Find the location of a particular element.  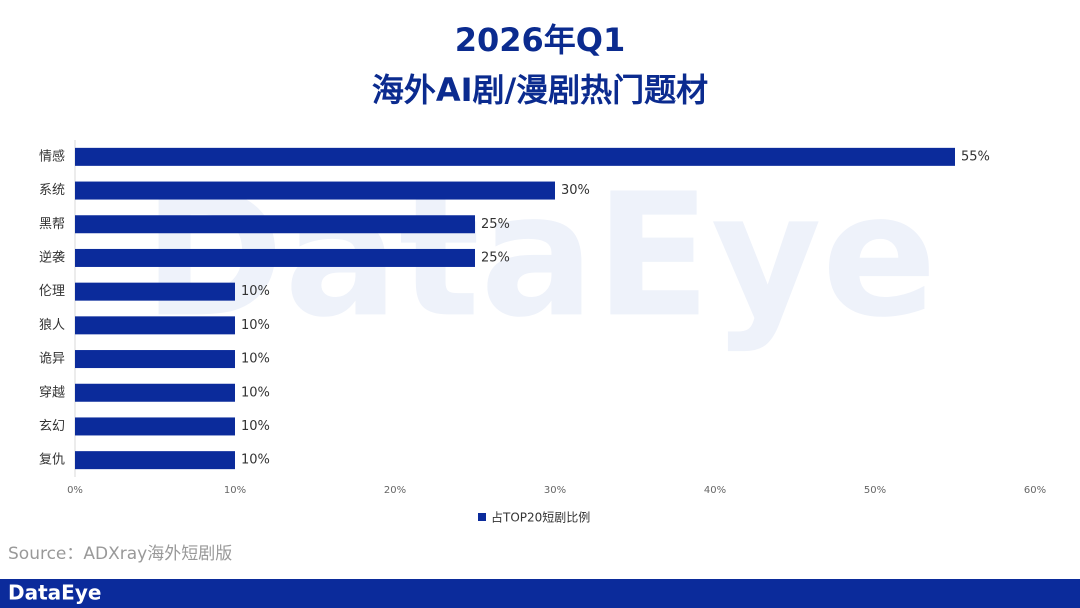

x-tick-label: 20% is located at coordinates (395, 490).